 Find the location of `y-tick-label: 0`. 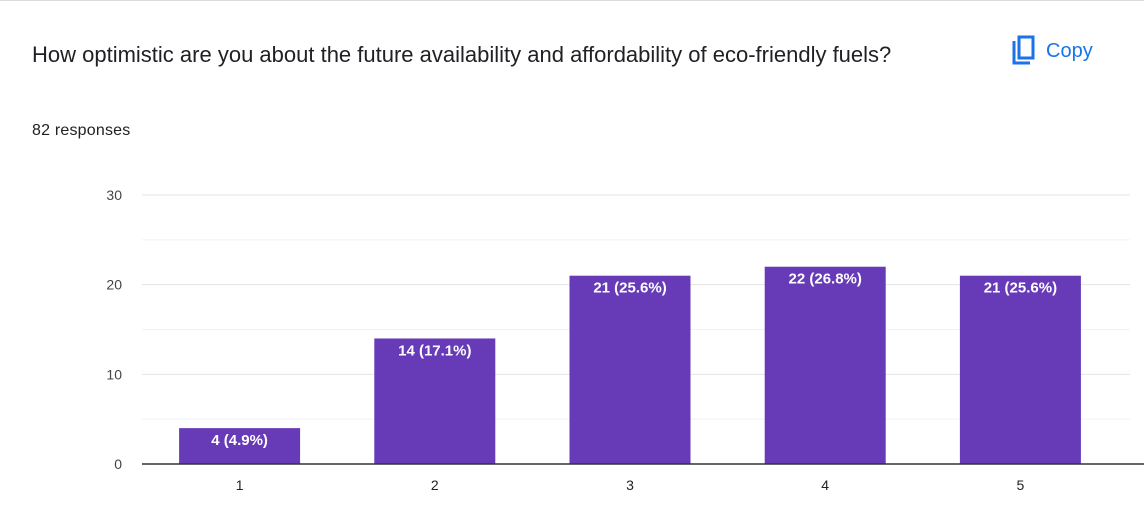

y-tick-label: 0 is located at coordinates (118, 464).